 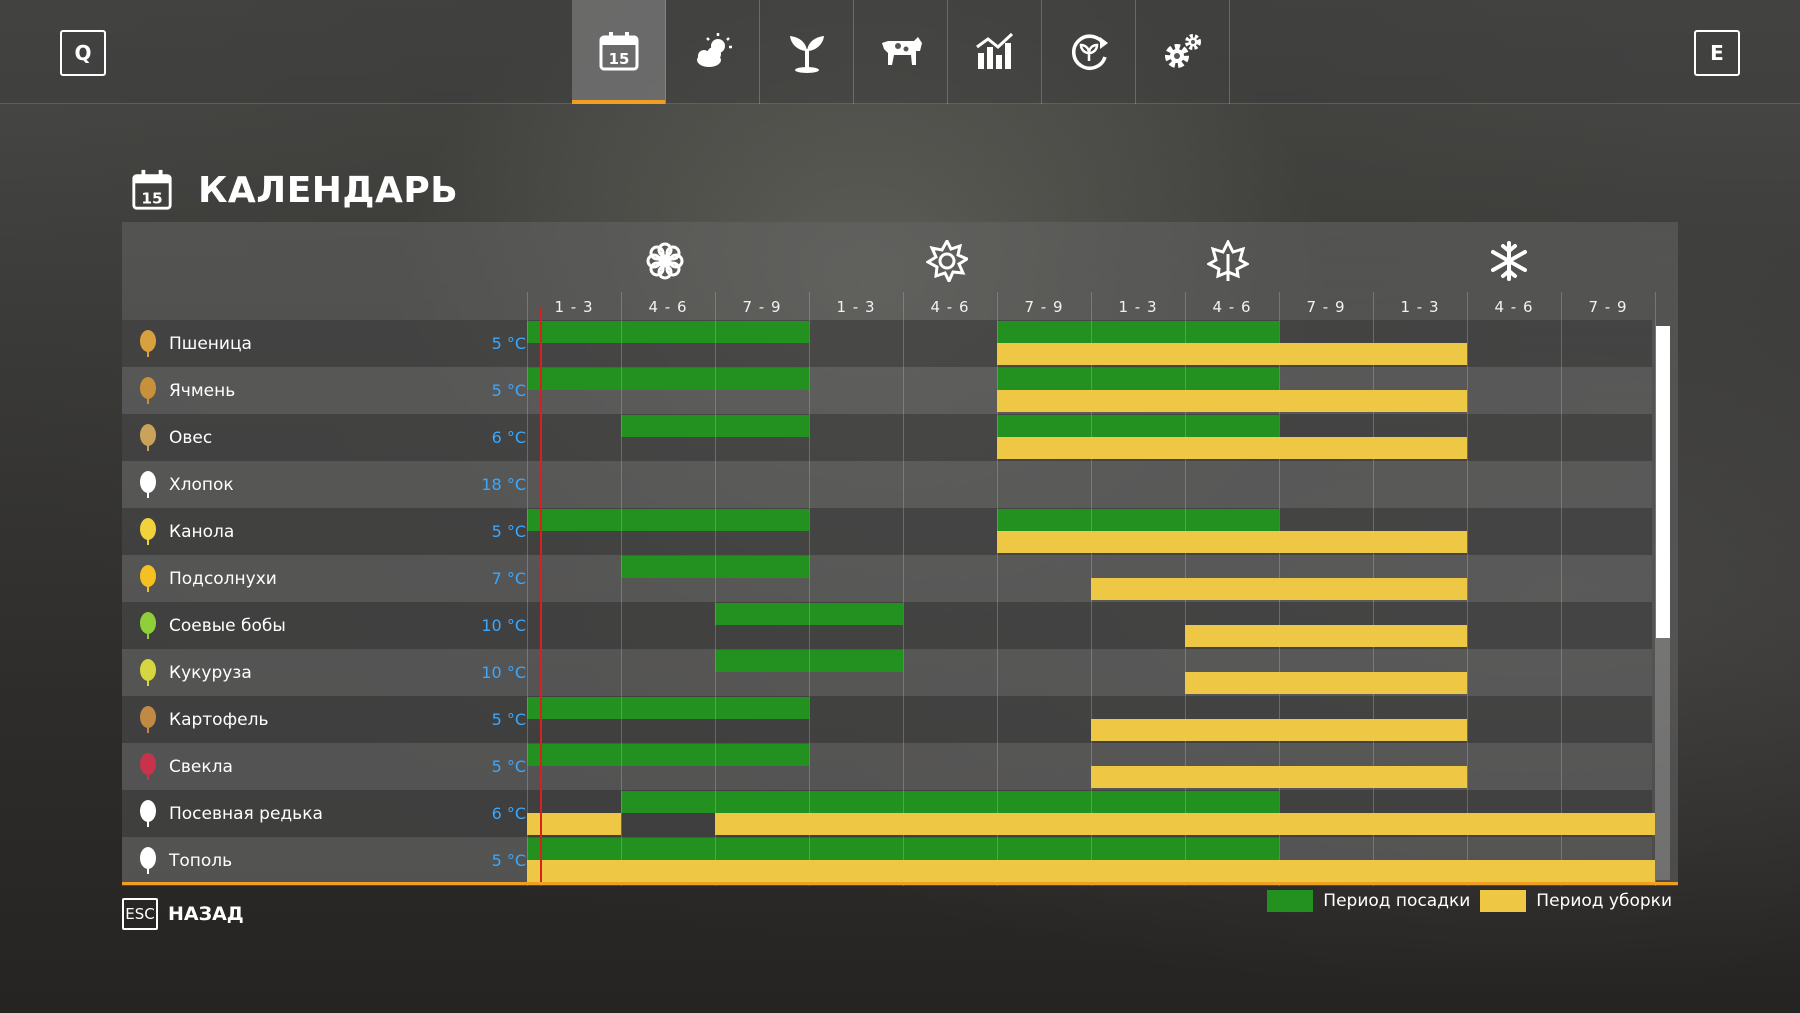 I want to click on crop-name: Хлопок, so click(x=201, y=485).